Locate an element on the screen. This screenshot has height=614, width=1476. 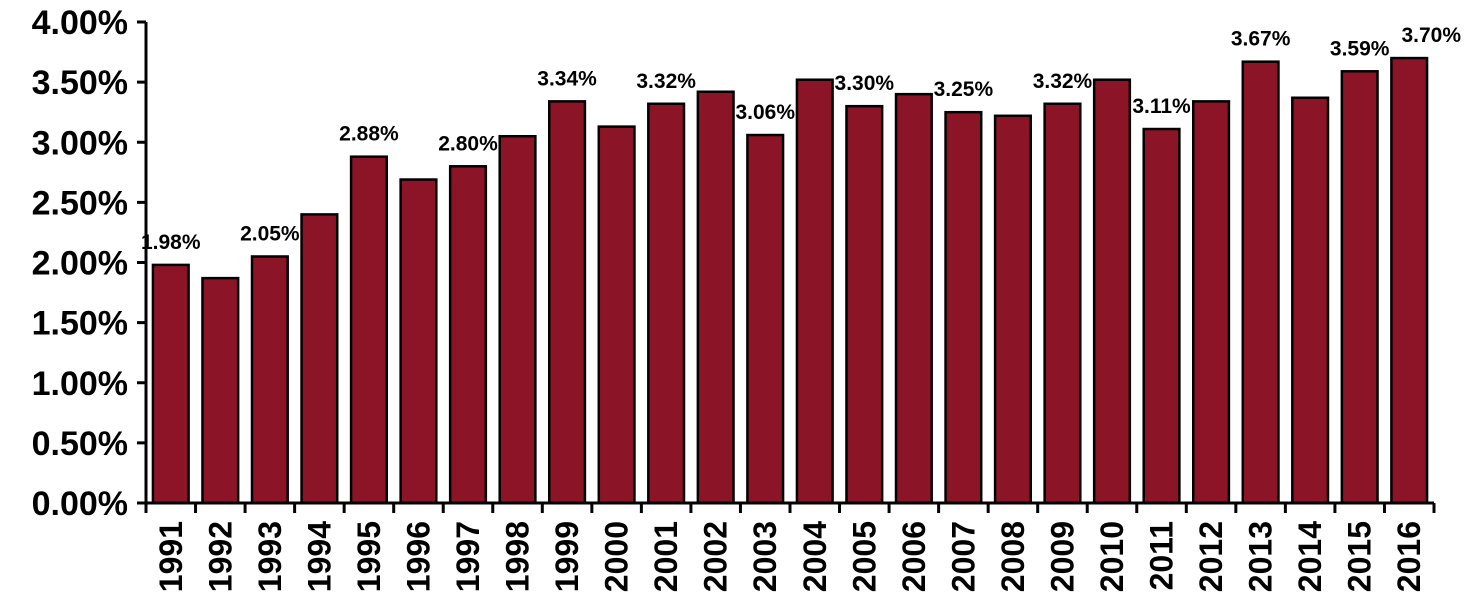
bar-2003 is located at coordinates (765, 319).